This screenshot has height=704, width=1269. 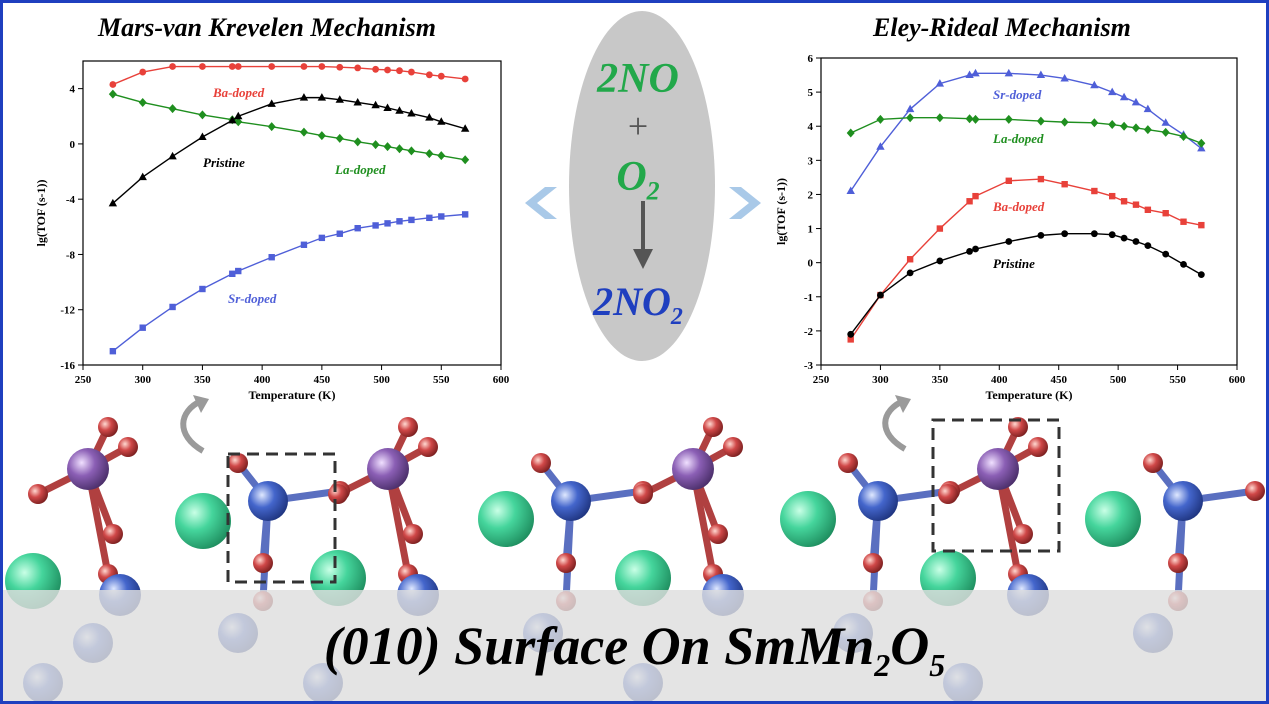 I want to click on mvk-chart-title: Mars-van Krevelen Mechanism, so click(x=267, y=27).